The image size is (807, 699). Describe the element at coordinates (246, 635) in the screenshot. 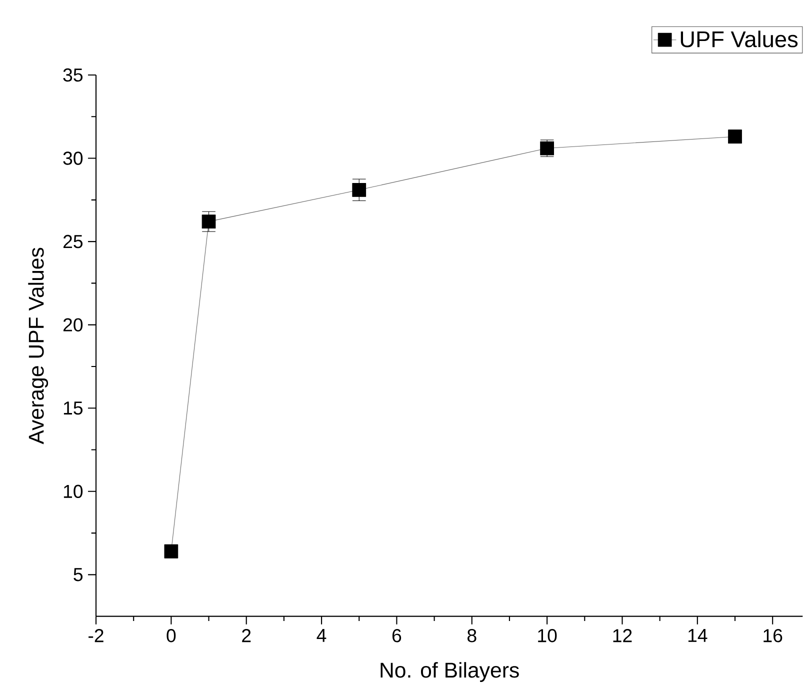

I see `x-tick-label: 2` at that location.